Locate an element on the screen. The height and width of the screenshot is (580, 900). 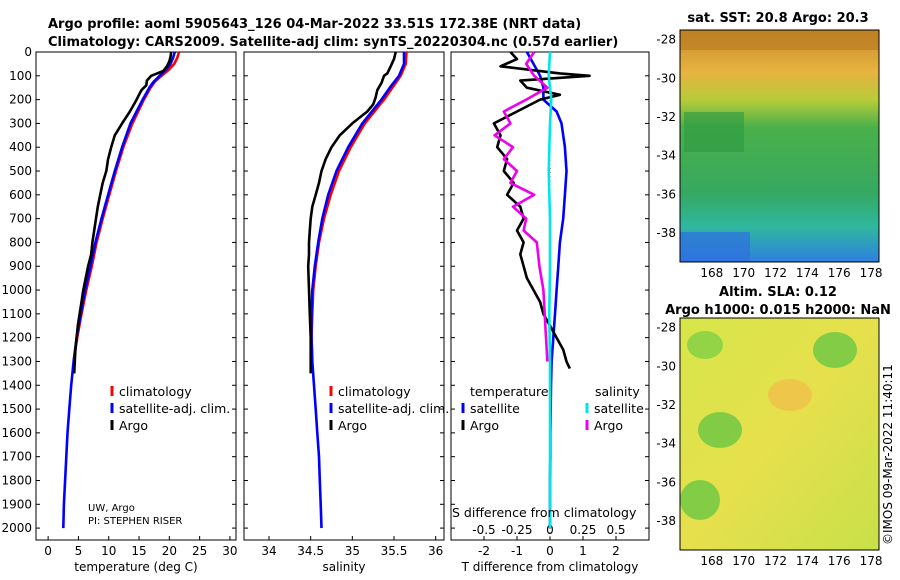
sst-map-frame is located at coordinates (779, 146).